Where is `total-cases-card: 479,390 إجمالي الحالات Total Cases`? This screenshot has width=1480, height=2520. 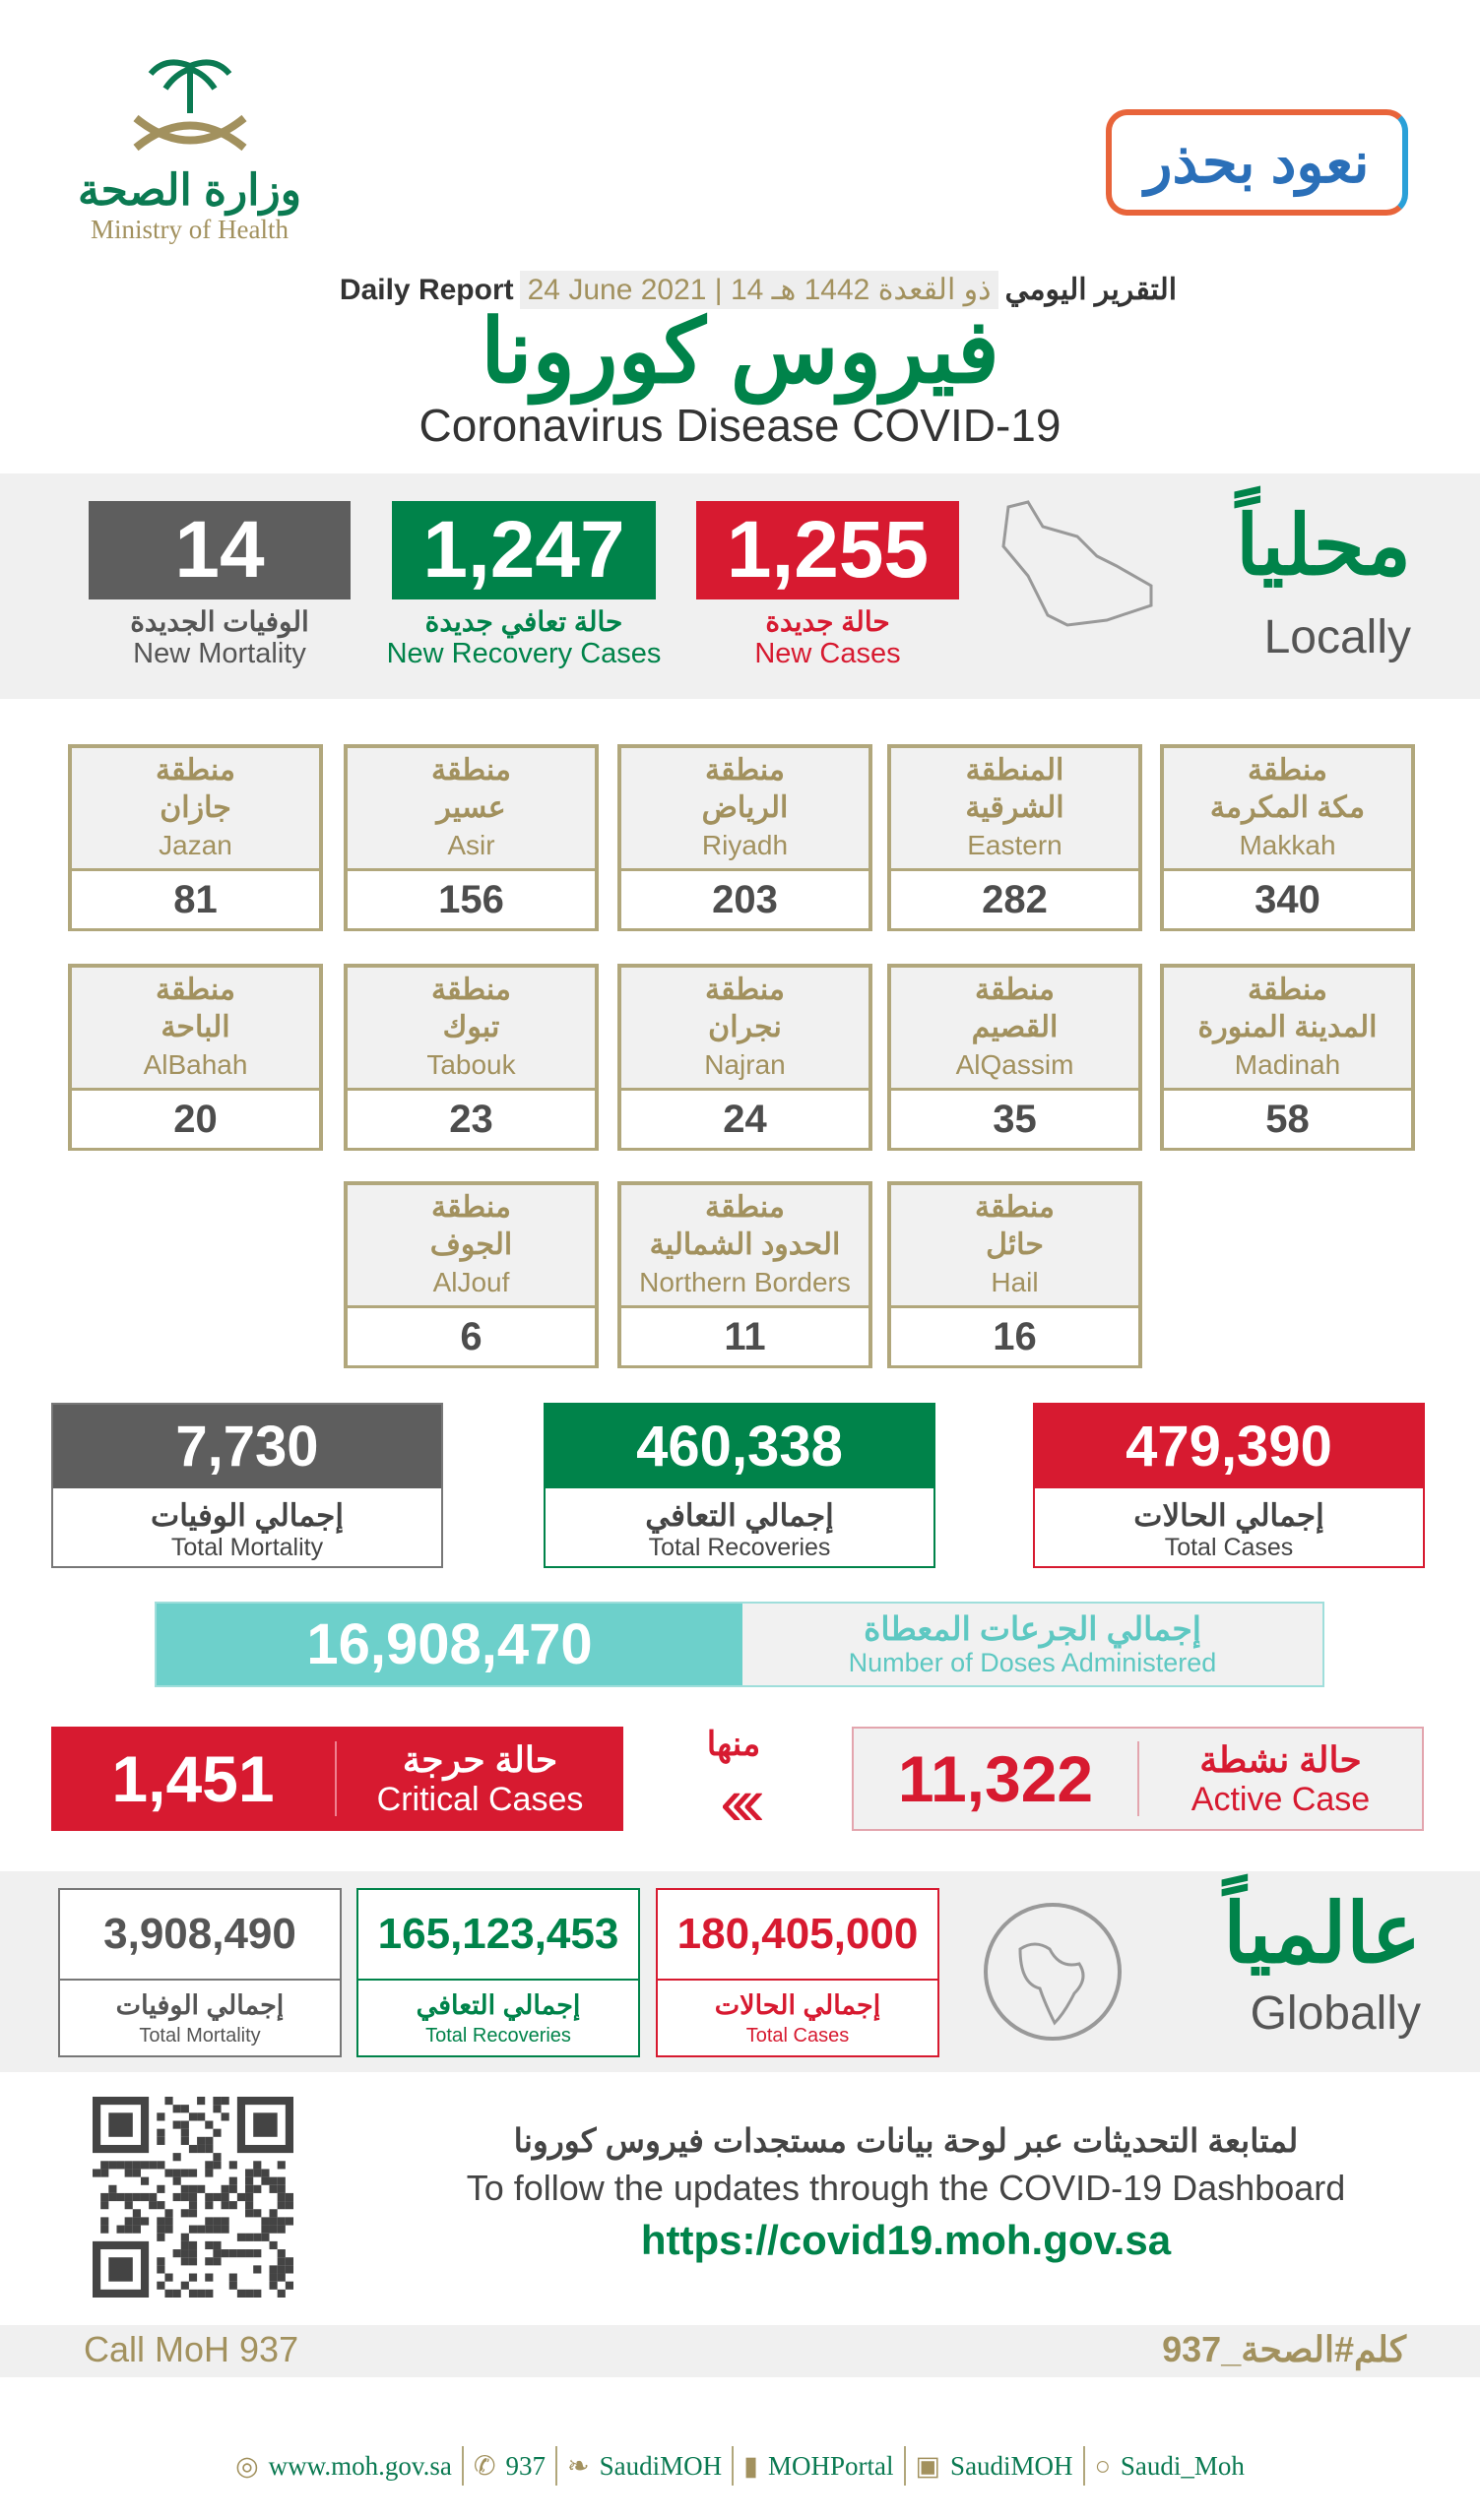 total-cases-card: 479,390 إجمالي الحالات Total Cases is located at coordinates (1229, 1485).